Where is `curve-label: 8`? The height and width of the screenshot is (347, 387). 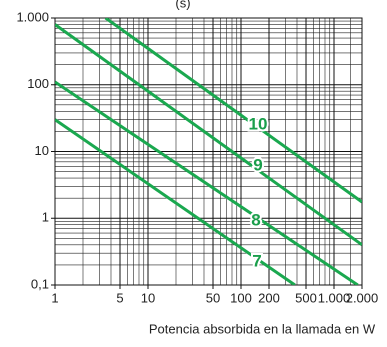 curve-label: 8 is located at coordinates (255, 219).